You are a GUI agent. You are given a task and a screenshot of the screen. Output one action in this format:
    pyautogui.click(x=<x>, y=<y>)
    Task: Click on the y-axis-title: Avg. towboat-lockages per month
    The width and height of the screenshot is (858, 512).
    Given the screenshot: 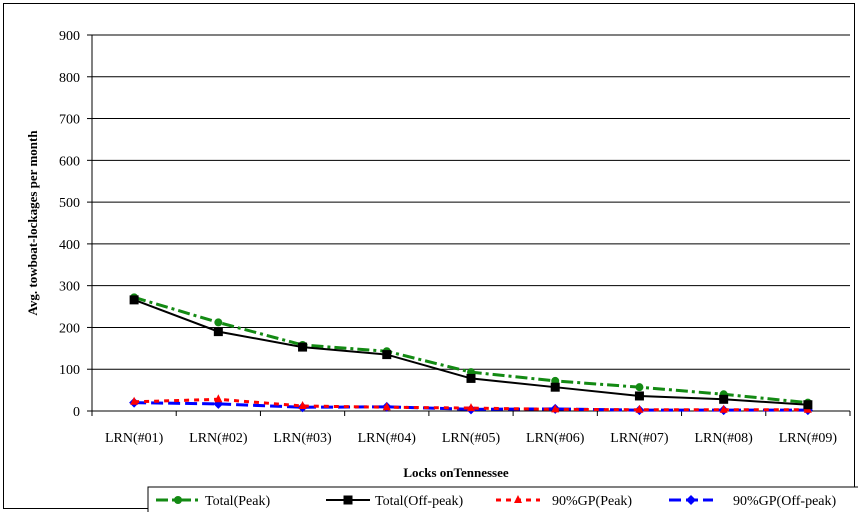 What is the action you would take?
    pyautogui.click(x=32, y=223)
    